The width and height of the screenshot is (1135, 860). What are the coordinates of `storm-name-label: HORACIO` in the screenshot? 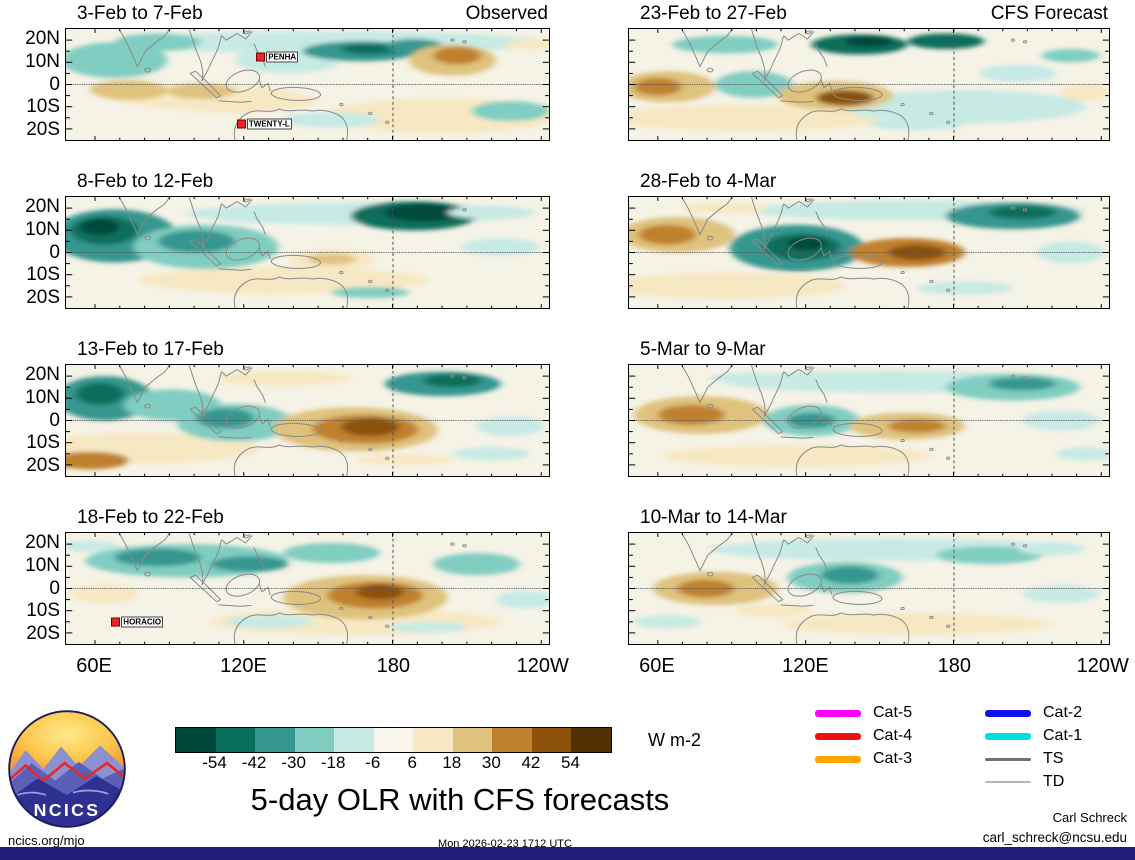 It's located at (142, 622).